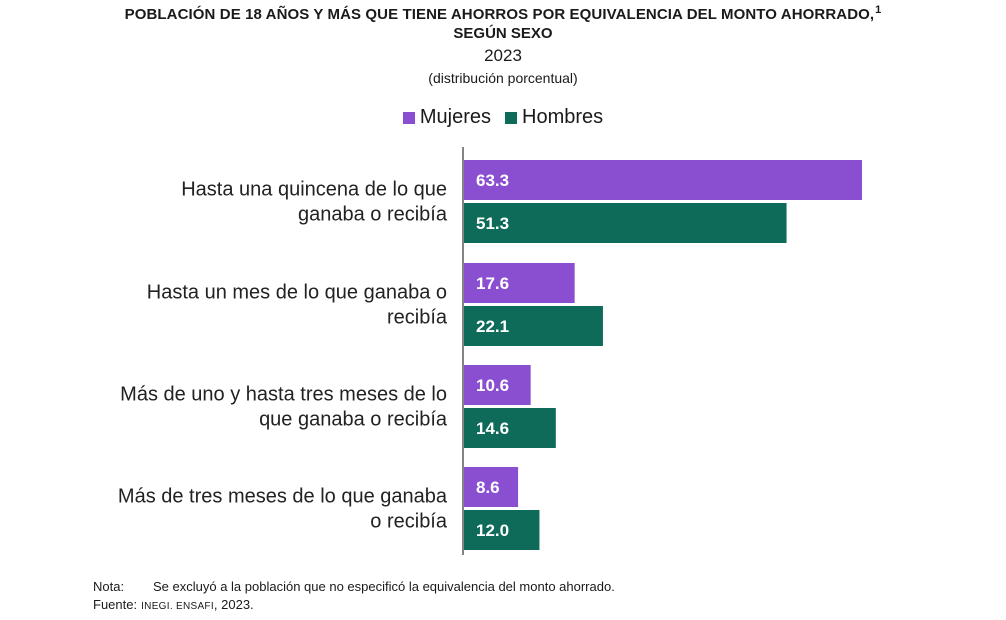 The width and height of the screenshot is (1006, 620). I want to click on chart-subtitle-year: 2023, so click(503, 55).